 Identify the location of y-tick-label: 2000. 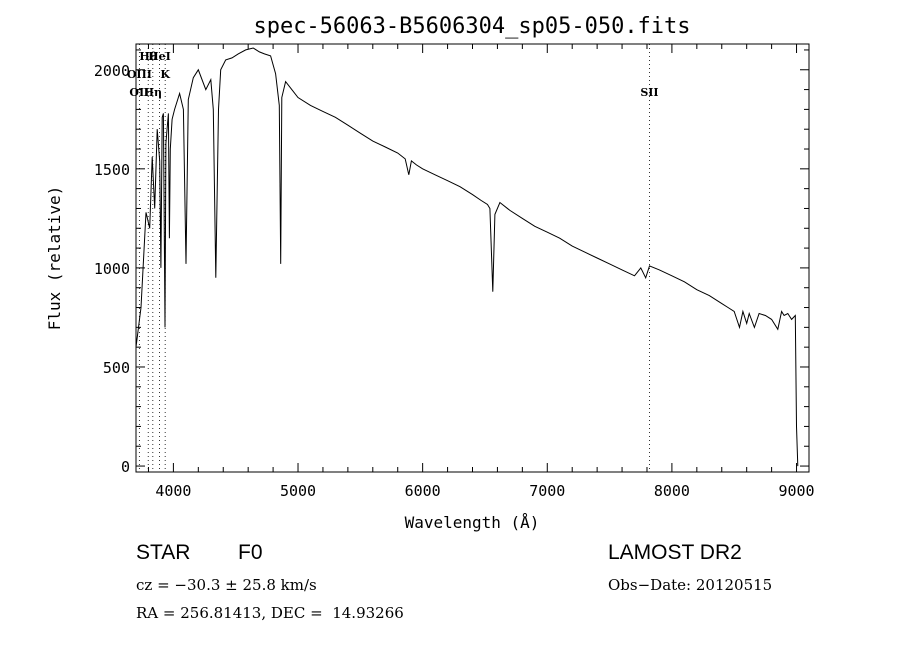
(112, 71).